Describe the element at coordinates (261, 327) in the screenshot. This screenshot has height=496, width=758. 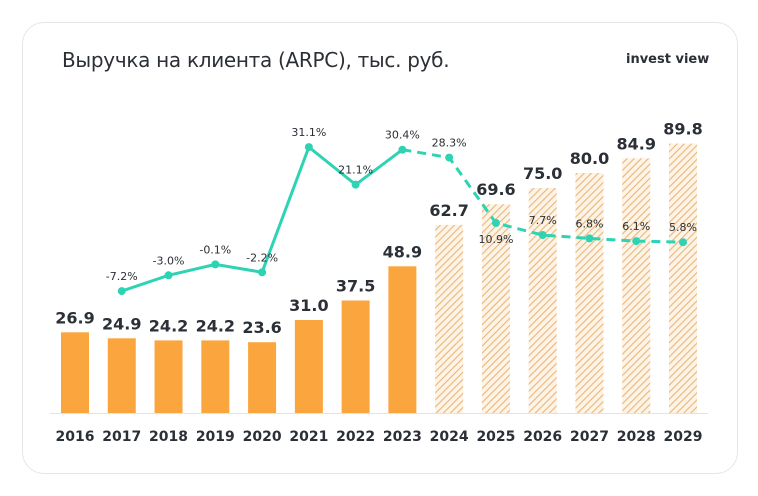
I see `bar-label-2020: 23.6` at that location.